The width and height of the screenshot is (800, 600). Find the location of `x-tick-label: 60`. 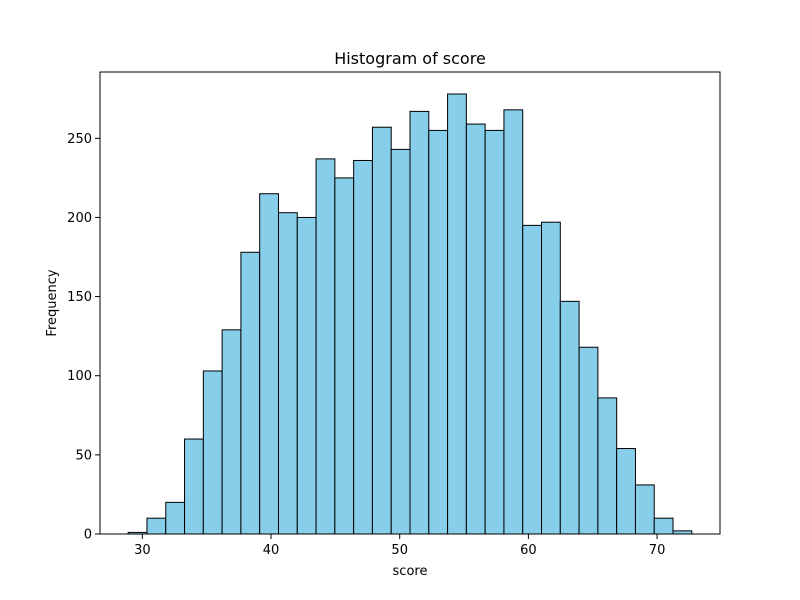

x-tick-label: 60 is located at coordinates (528, 550).